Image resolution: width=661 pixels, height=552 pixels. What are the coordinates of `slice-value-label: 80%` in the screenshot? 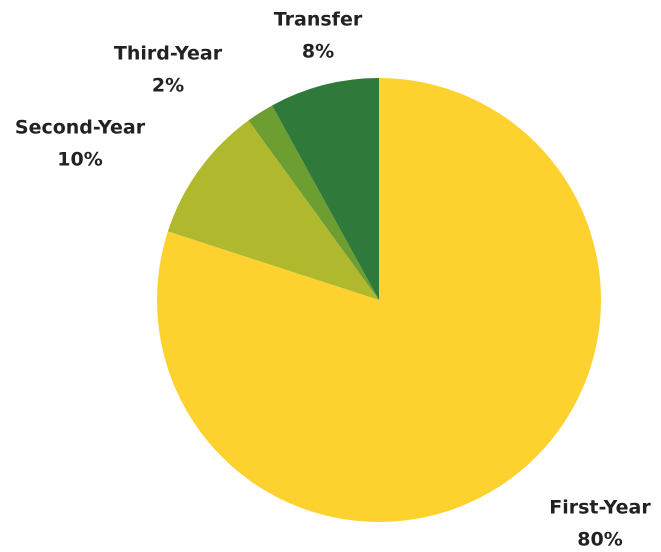 It's located at (599, 540).